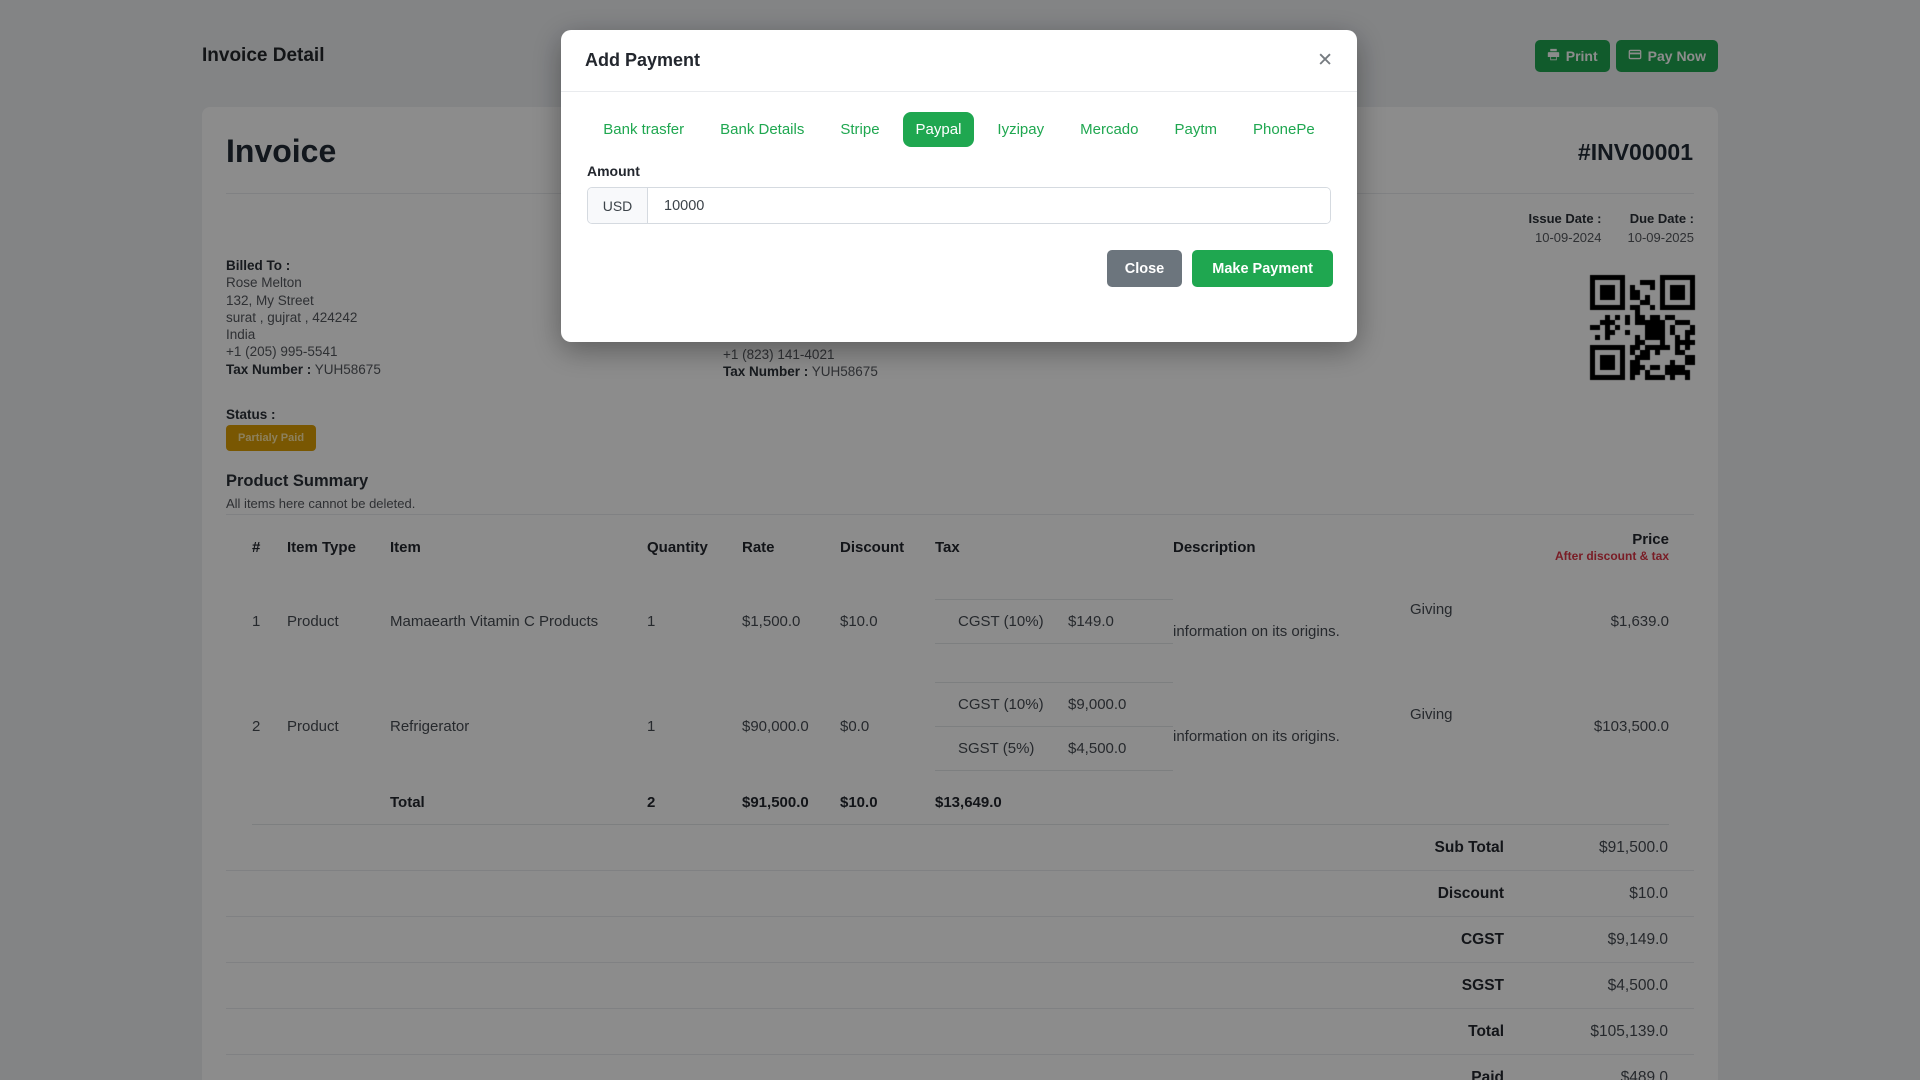 The height and width of the screenshot is (1080, 1920). What do you see at coordinates (771, 621) in the screenshot?
I see `cell-rate: $1,500.0` at bounding box center [771, 621].